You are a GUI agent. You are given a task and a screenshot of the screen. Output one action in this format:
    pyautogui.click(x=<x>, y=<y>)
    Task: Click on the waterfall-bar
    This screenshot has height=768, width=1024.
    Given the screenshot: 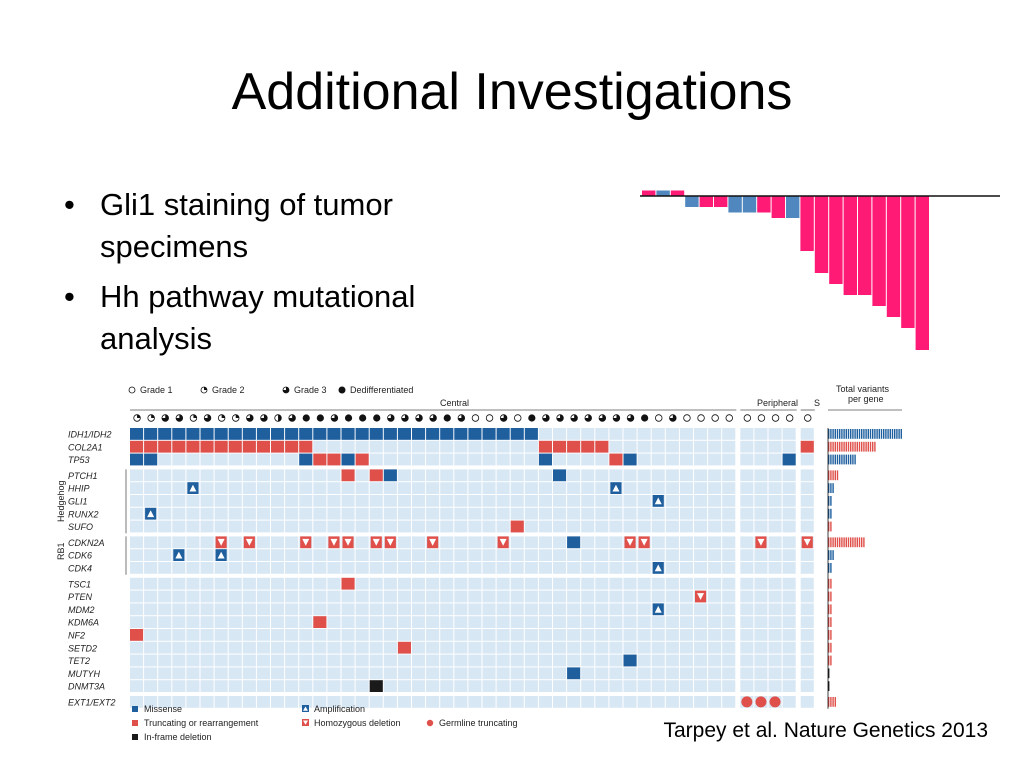 What is the action you would take?
    pyautogui.click(x=908, y=262)
    